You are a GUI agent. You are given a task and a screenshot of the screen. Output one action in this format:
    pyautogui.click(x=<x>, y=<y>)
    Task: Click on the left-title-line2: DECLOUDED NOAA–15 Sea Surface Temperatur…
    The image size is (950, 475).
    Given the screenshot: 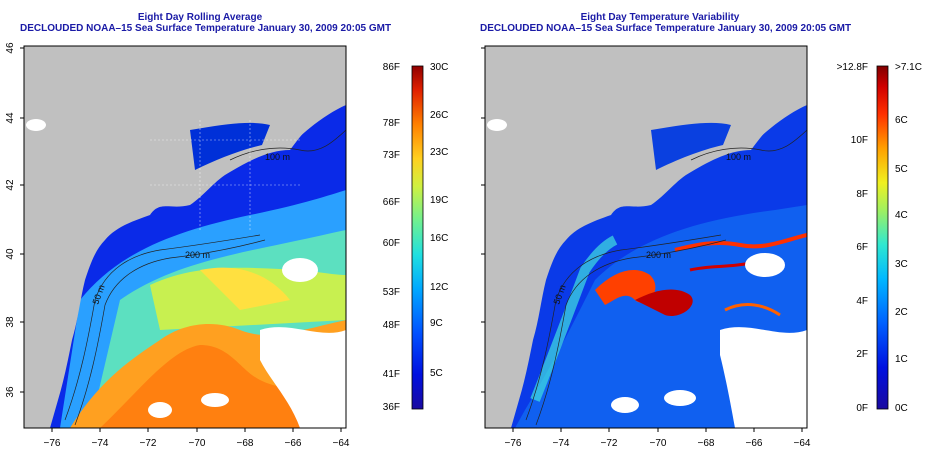 What is the action you would take?
    pyautogui.click(x=206, y=28)
    